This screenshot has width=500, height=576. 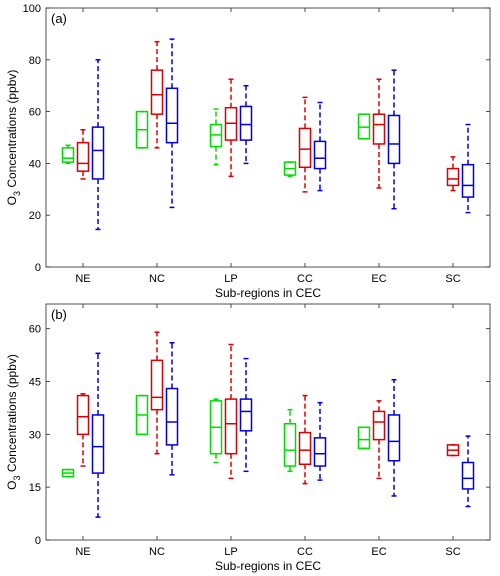 I want to click on y-tick-label: 45, so click(x=35, y=382).